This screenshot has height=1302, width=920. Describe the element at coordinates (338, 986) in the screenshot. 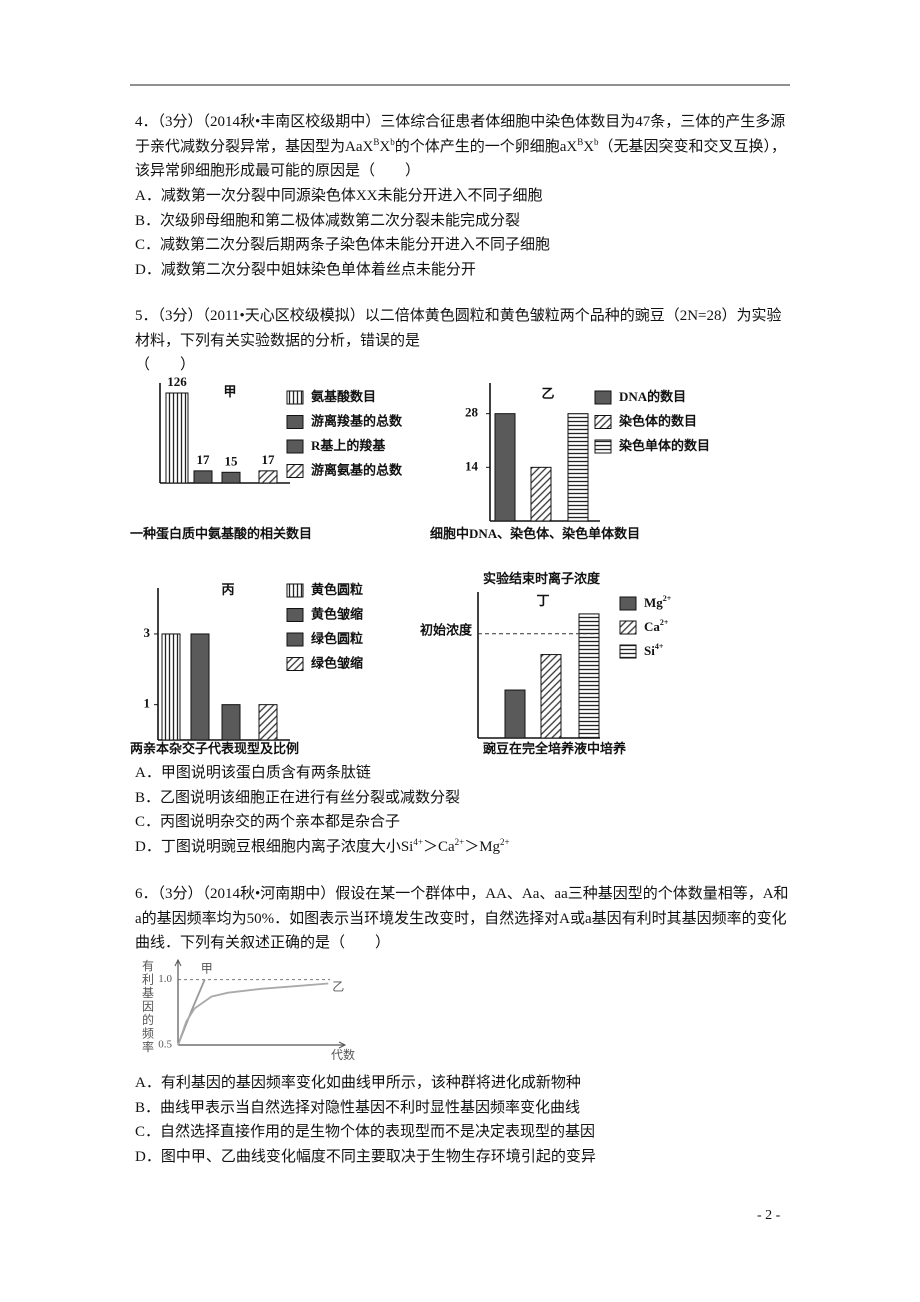

I see `series-label: 乙` at that location.